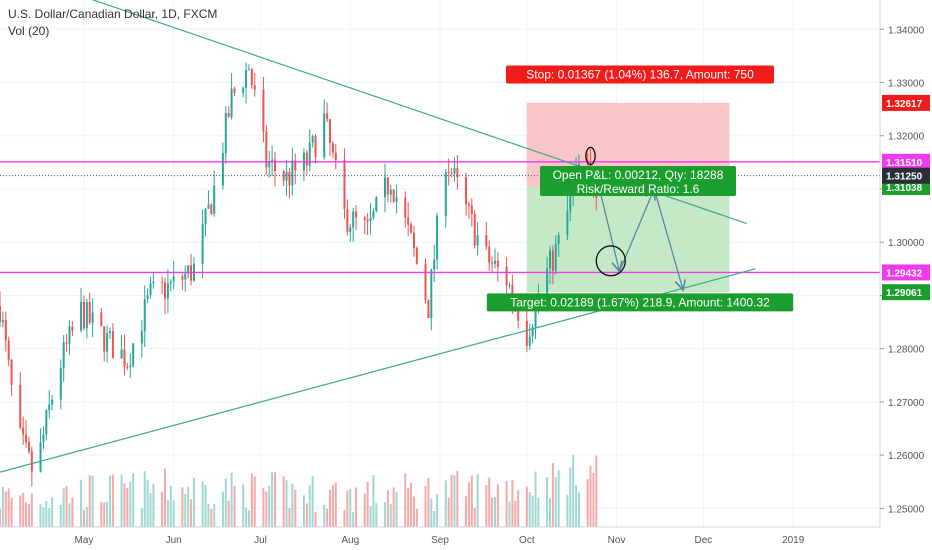  I want to click on price-tick-label: 1.26000, so click(906, 456).